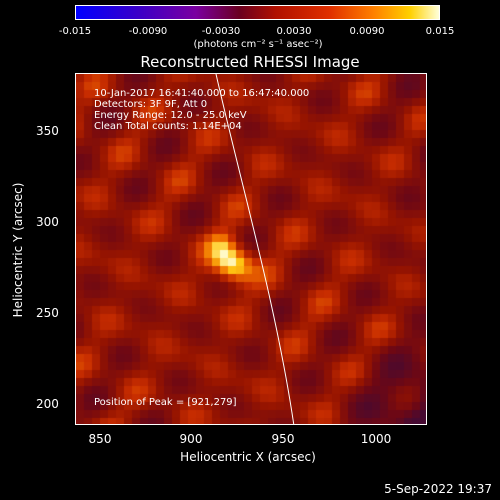 This screenshot has height=500, width=500. I want to click on colorbar-tick: -0.015, so click(75, 31).